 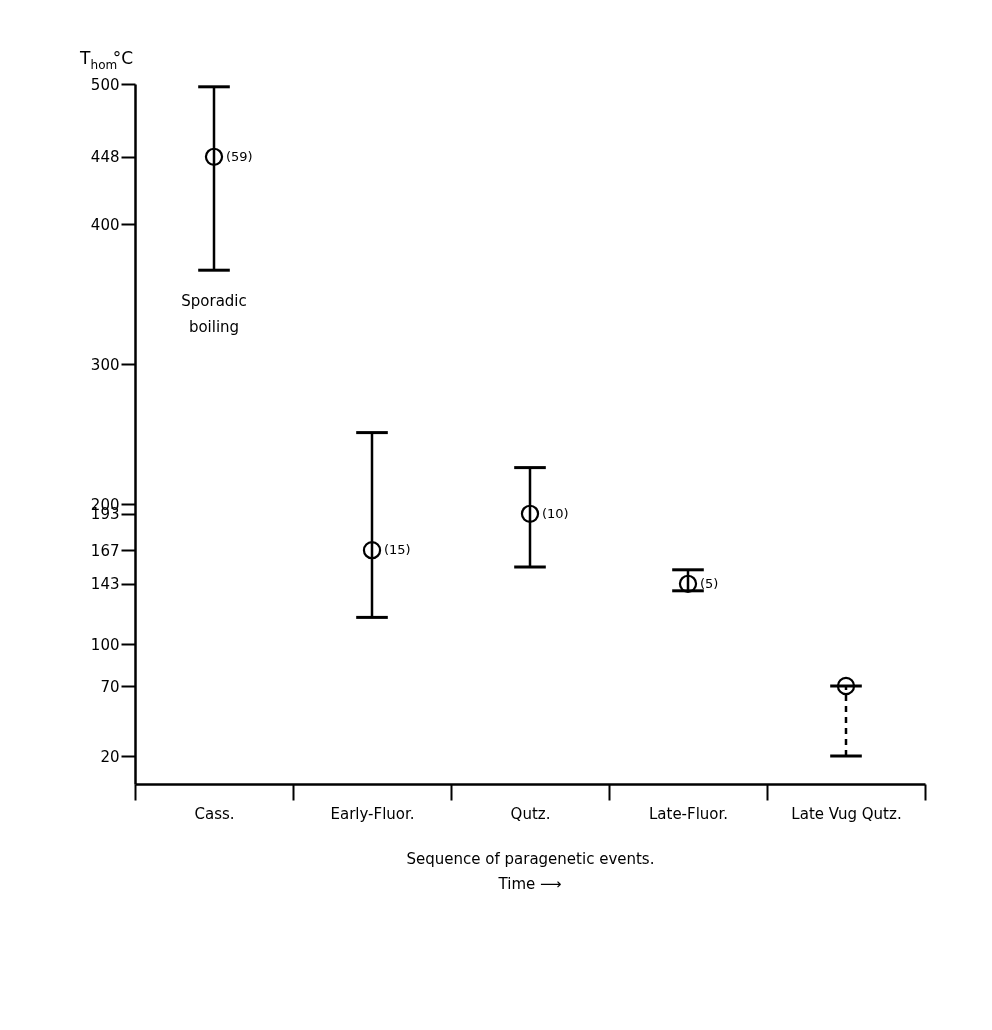 What do you see at coordinates (688, 813) in the screenshot?
I see `x-tick-label: Late-Fluor.` at bounding box center [688, 813].